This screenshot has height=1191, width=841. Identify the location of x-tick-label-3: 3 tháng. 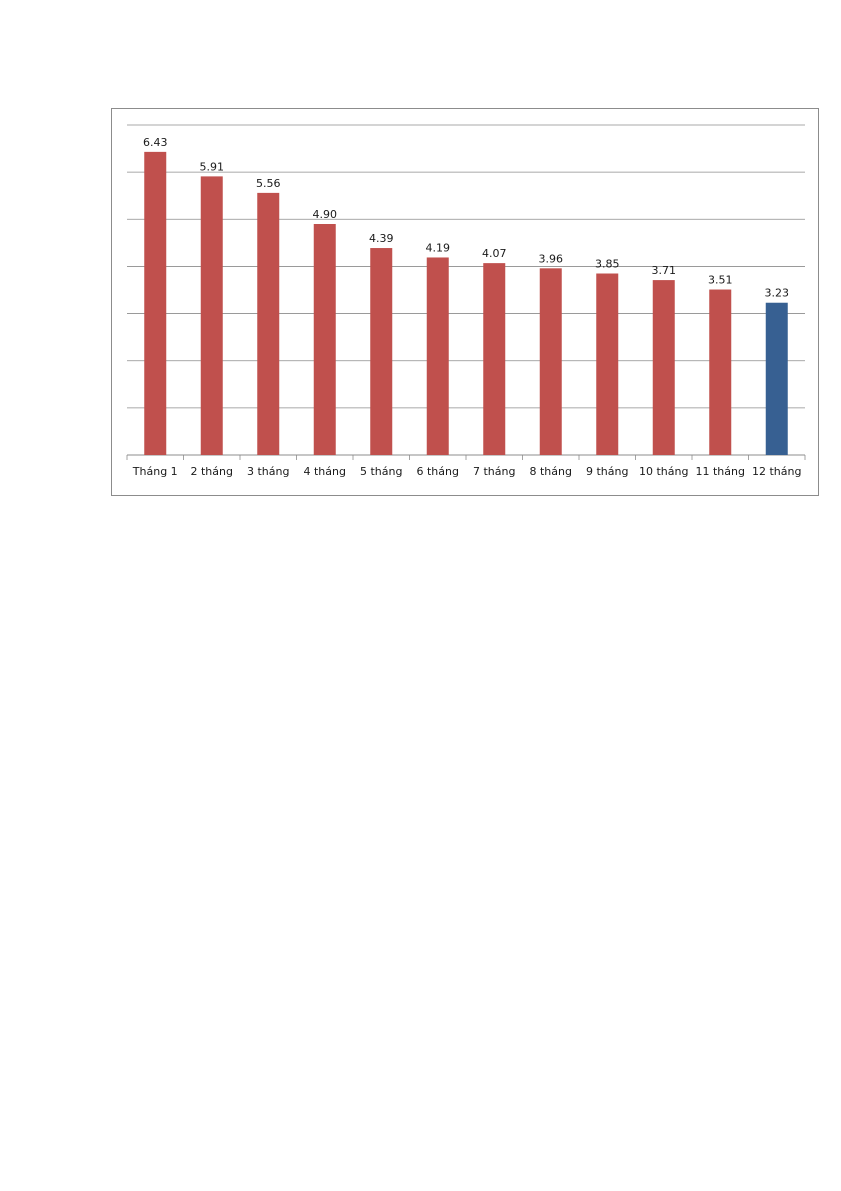
(268, 471).